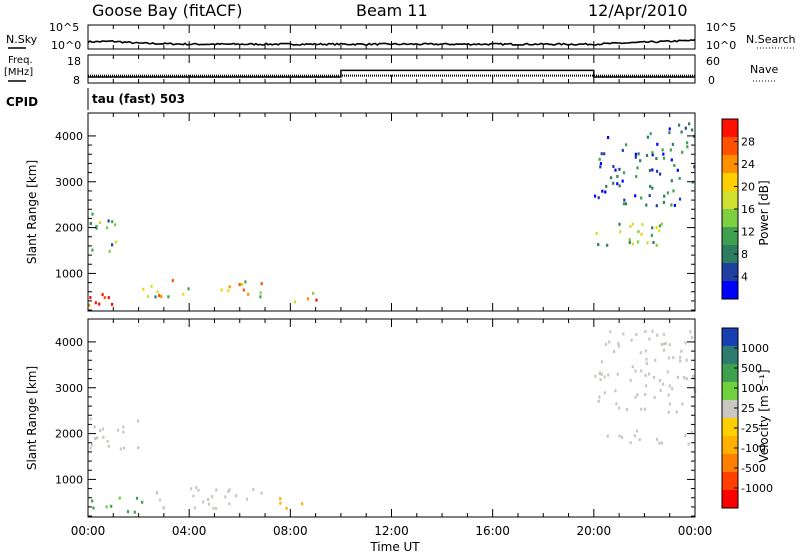 The height and width of the screenshot is (554, 800). I want to click on freq-tick-top: 18, so click(74, 61).